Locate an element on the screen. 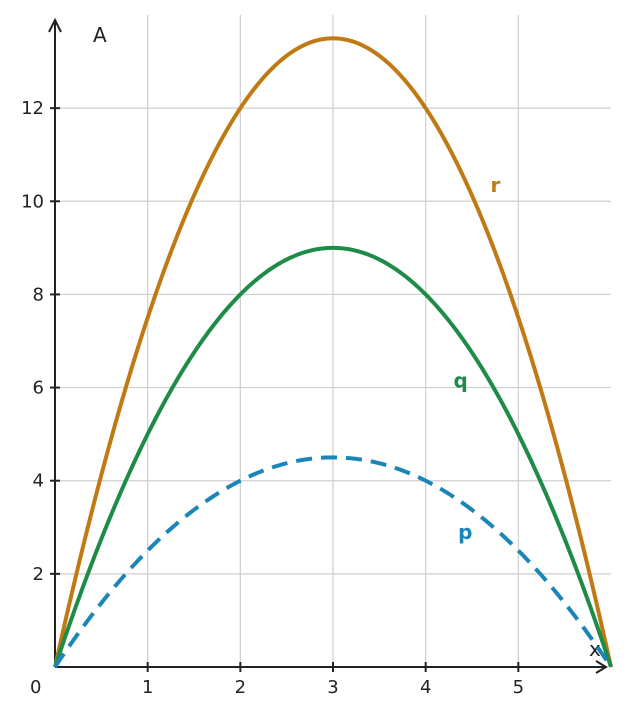 This screenshot has width=629, height=716. y-tick-label-10: 10 is located at coordinates (32, 201).